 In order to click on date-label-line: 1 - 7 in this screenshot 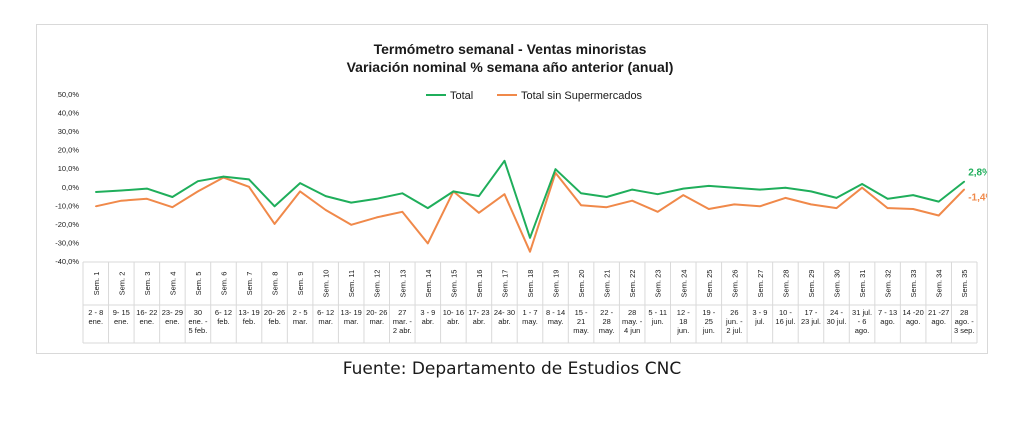, I will do `click(529, 312)`.